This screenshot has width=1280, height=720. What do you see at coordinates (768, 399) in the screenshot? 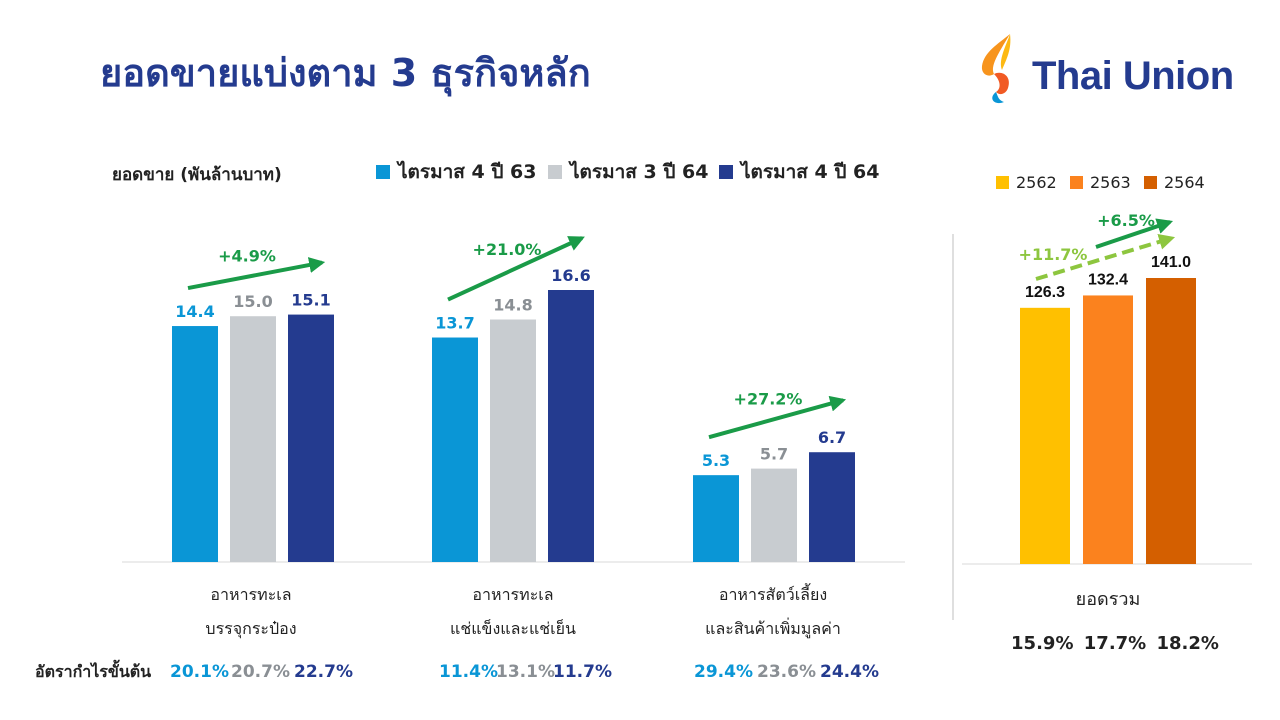
I see `growth-label: +27.2%` at bounding box center [768, 399].